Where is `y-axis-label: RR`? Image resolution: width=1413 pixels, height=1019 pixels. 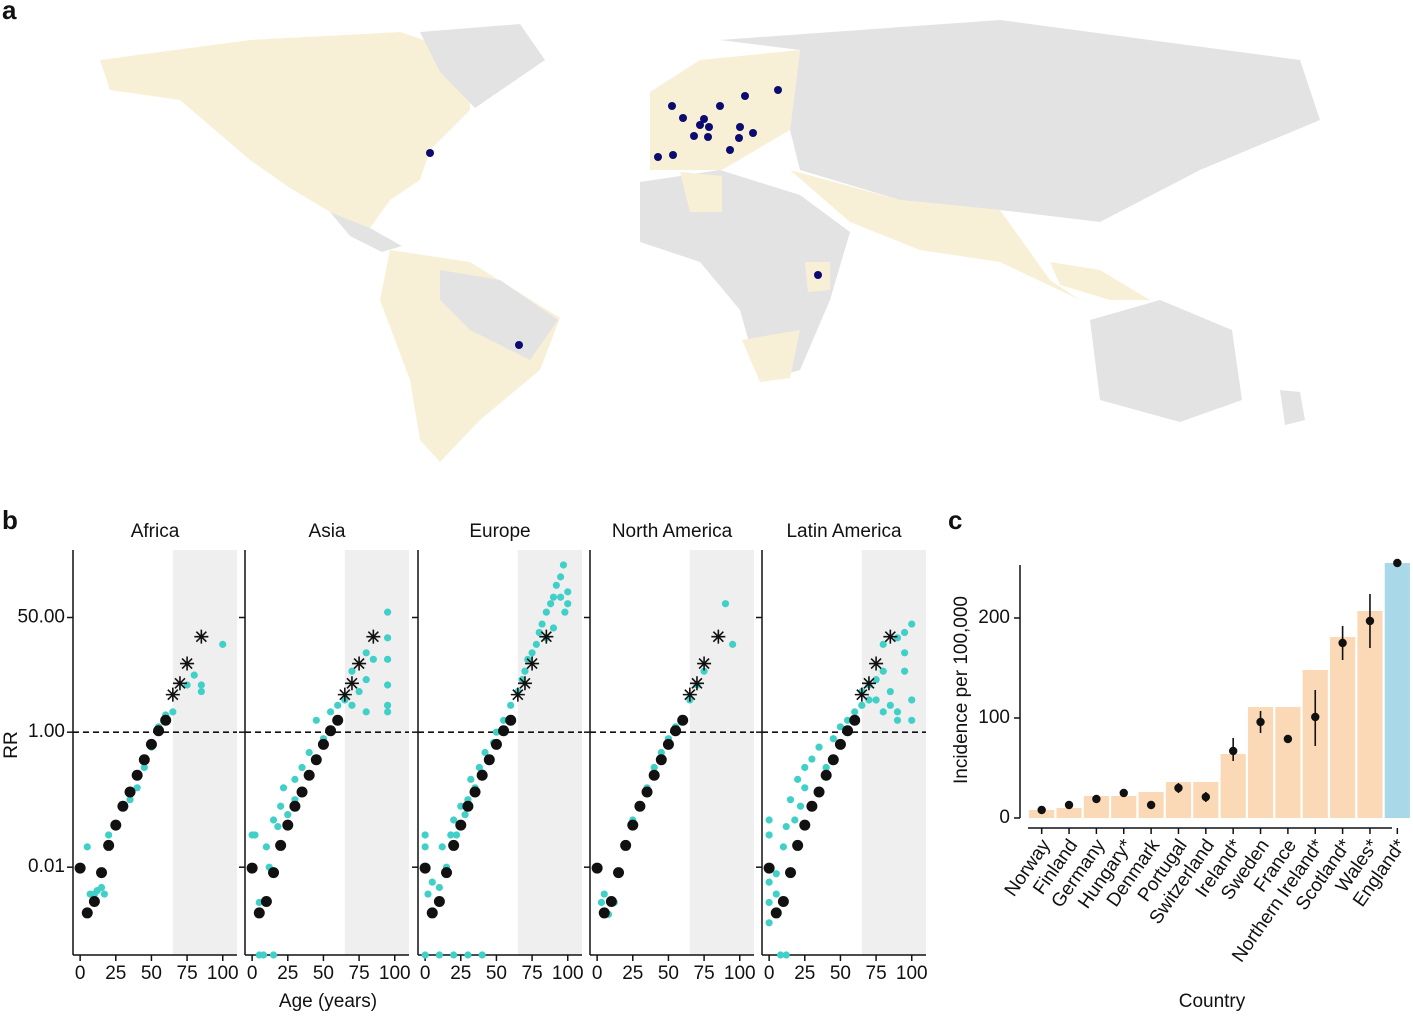 y-axis-label: RR is located at coordinates (11, 744).